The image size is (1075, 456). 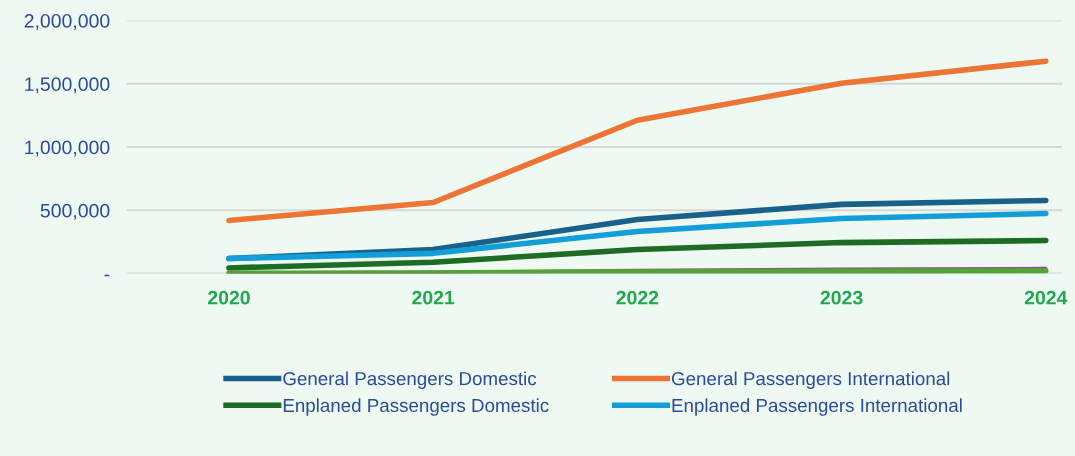 I want to click on y-tick-label: 2,000,000, so click(x=67, y=22).